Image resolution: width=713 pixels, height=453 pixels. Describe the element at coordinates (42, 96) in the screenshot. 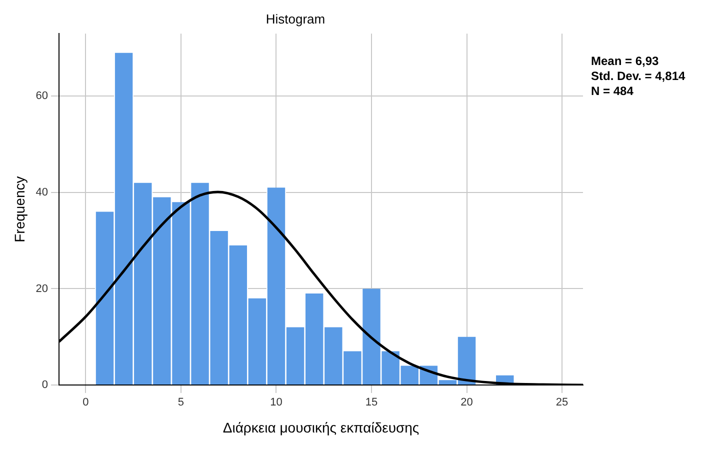

I see `y-tick-label: 60` at that location.